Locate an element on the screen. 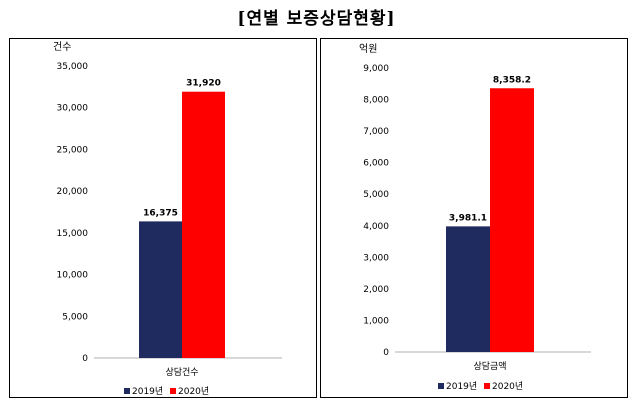 The image size is (633, 403). y-tick-label: 20,000 is located at coordinates (73, 192).